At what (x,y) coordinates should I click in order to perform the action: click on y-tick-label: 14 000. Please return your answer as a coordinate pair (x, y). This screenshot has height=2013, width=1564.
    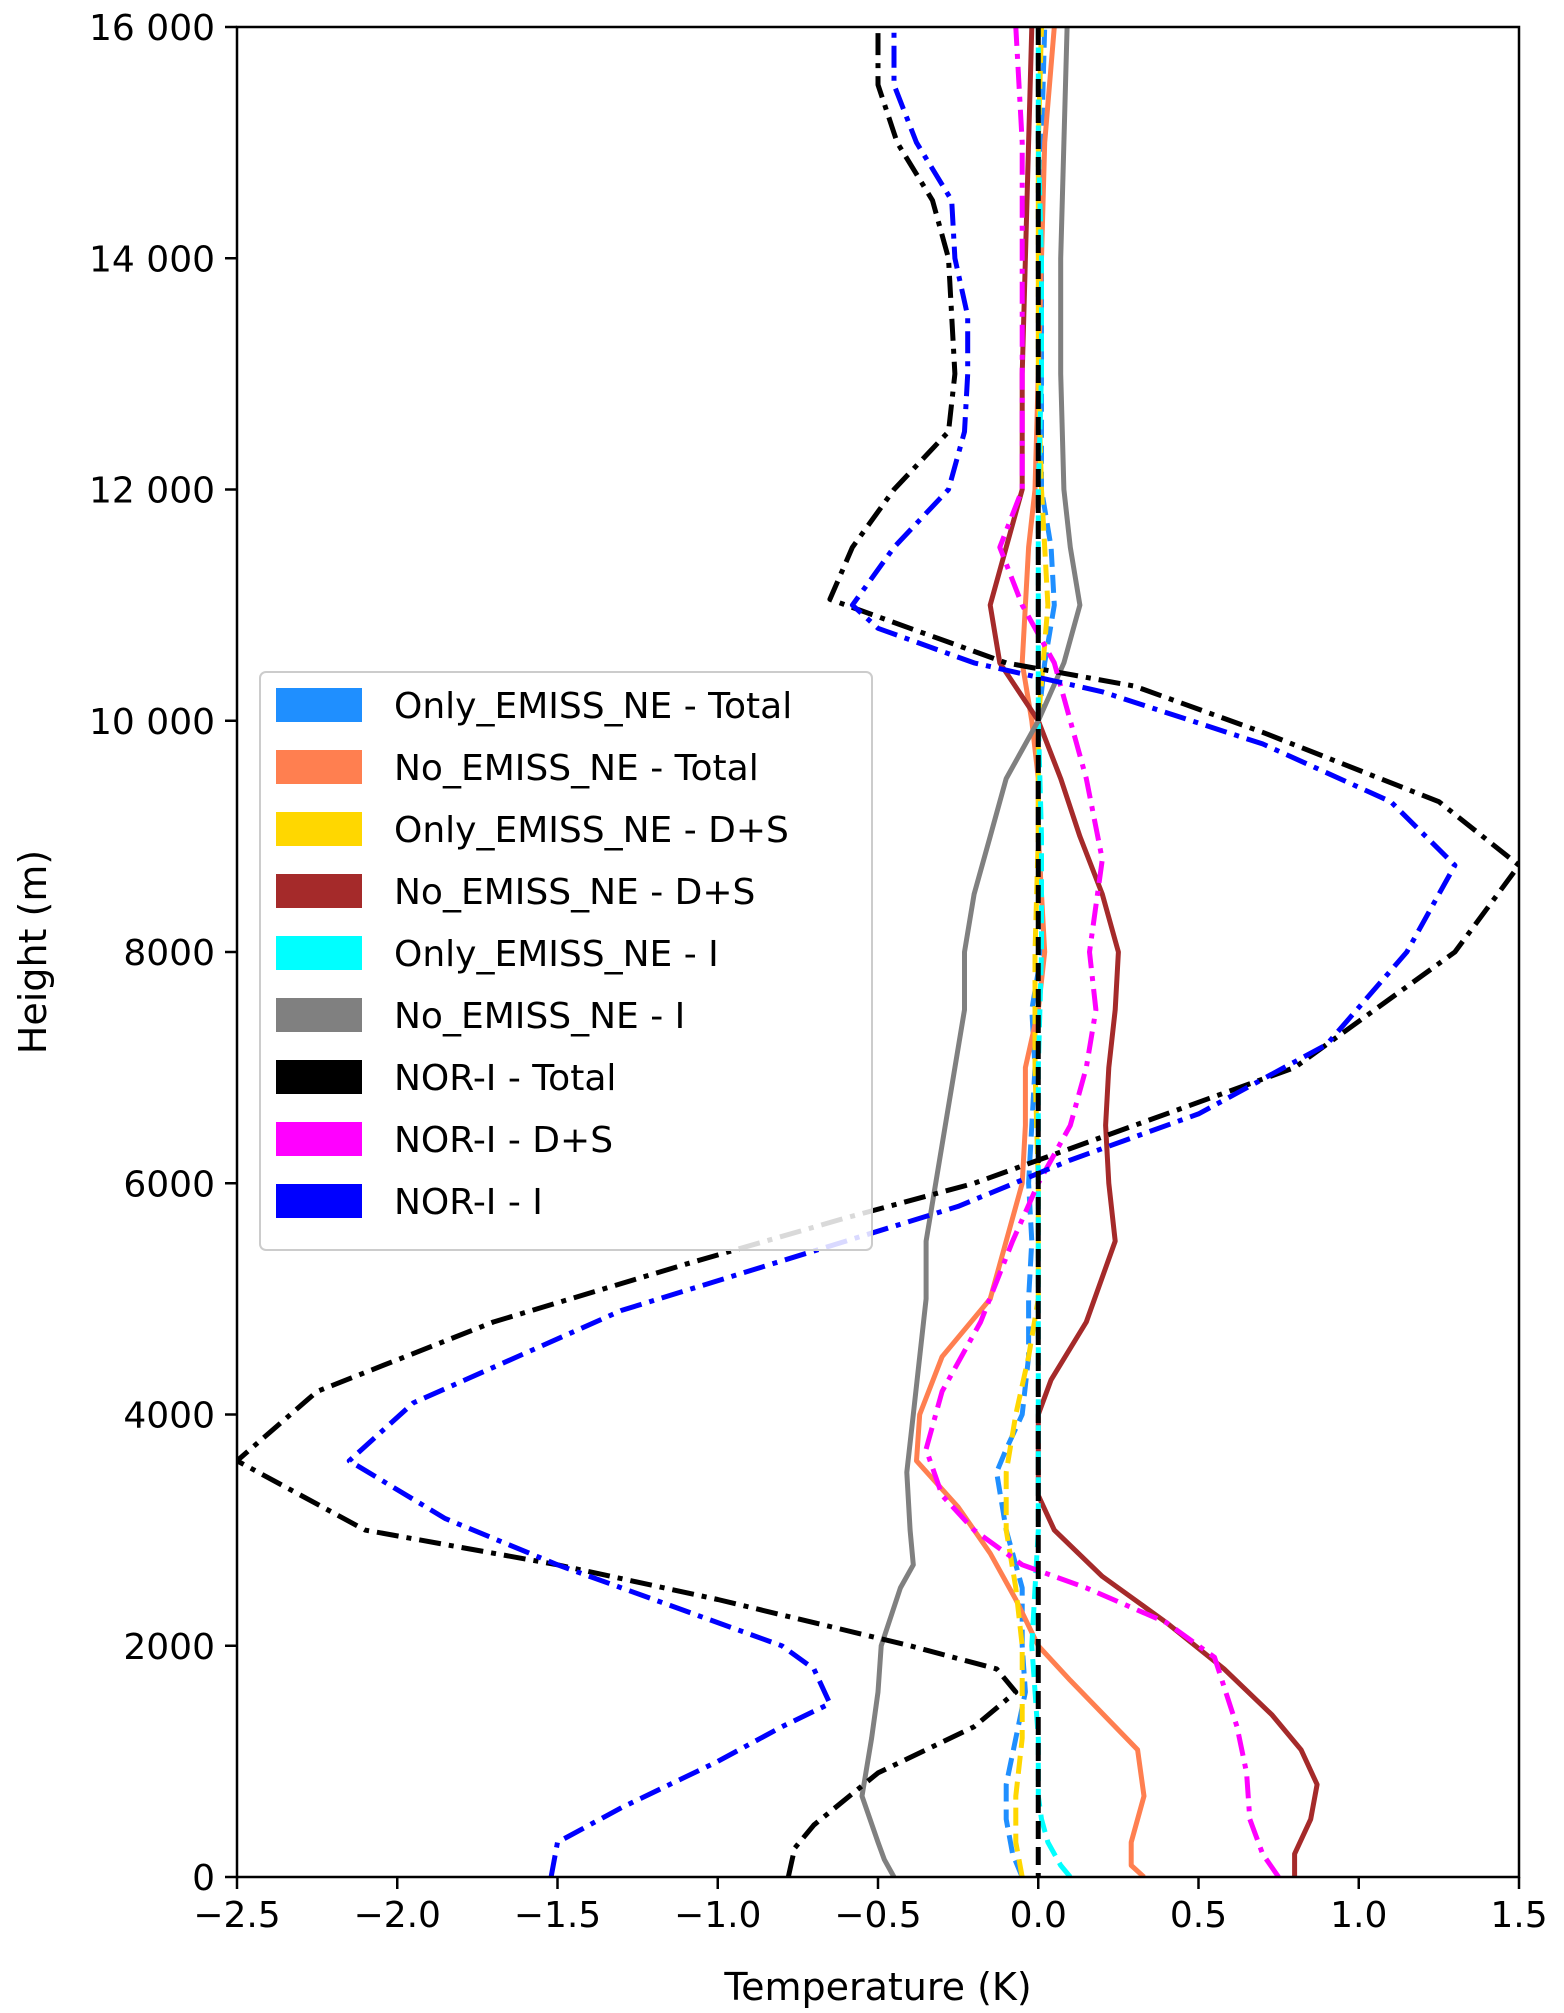
    Looking at the image, I should click on (152, 259).